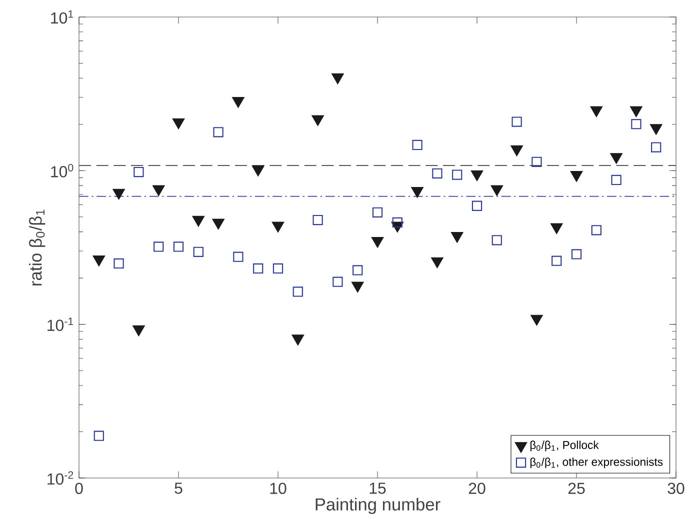 Image resolution: width=692 pixels, height=530 pixels. Describe the element at coordinates (676, 488) in the screenshot. I see `x-tick-label: 30` at that location.